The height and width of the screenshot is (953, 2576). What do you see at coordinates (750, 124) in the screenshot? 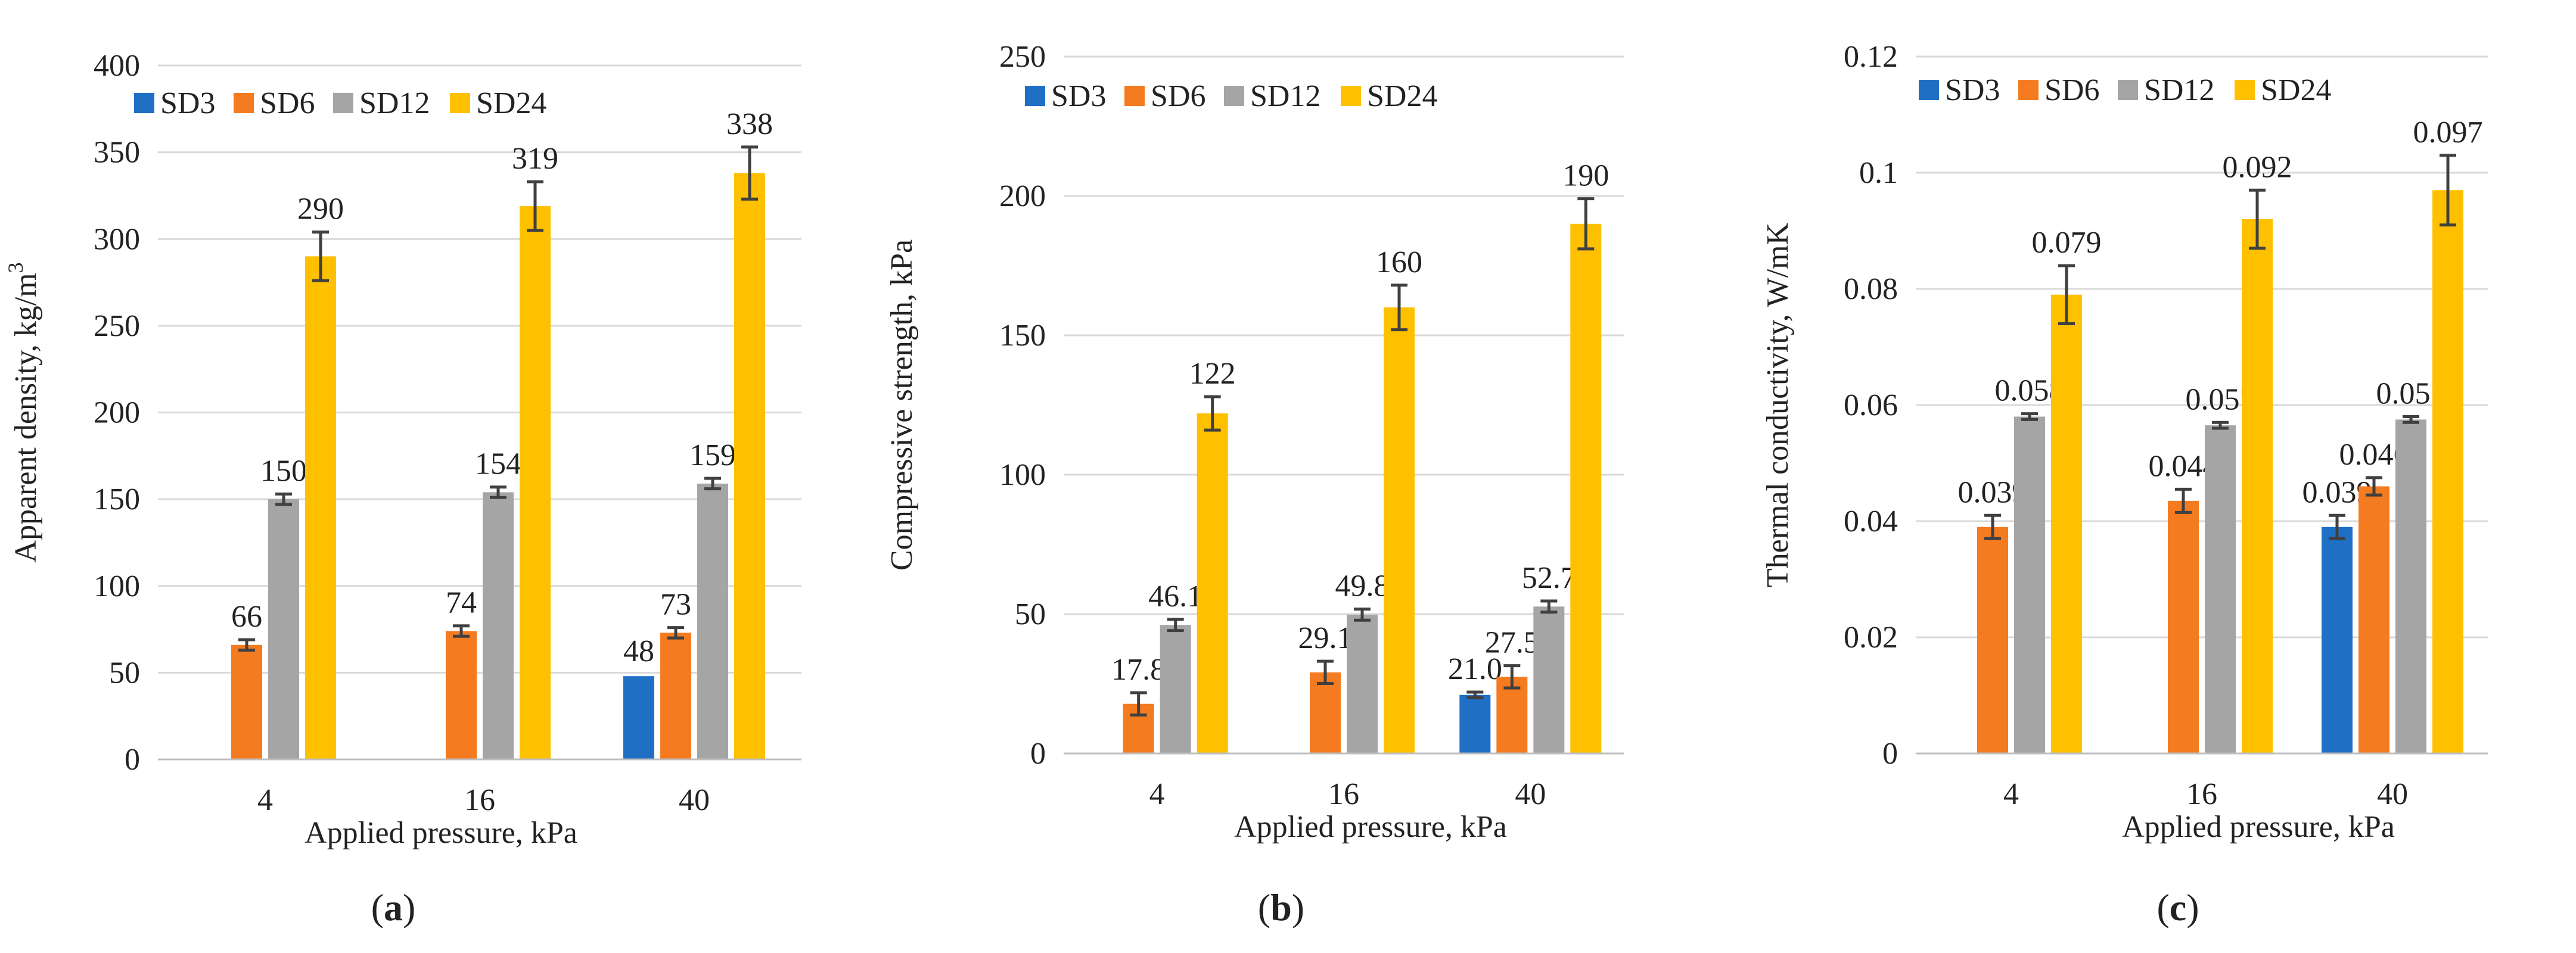
I see `data-label: 338` at bounding box center [750, 124].